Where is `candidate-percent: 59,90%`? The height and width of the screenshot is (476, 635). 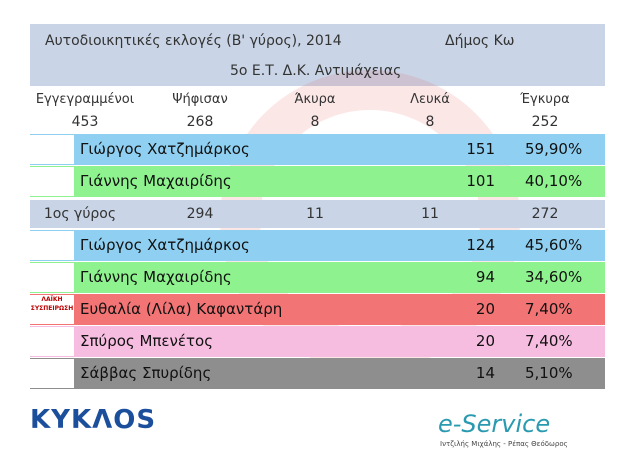
candidate-percent: 59,90% is located at coordinates (554, 149).